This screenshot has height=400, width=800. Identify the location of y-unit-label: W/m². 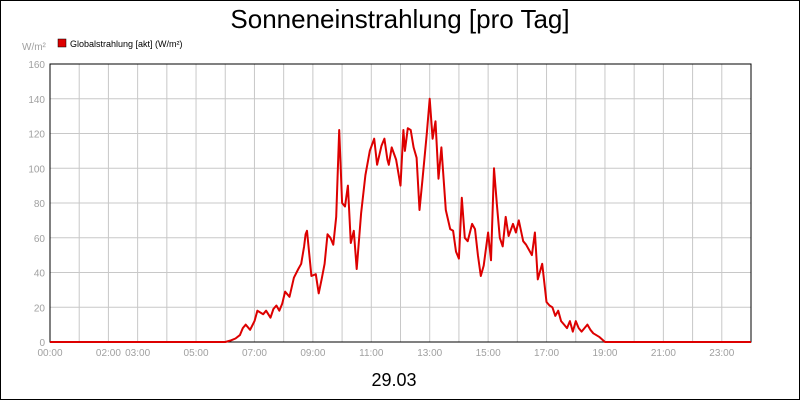
(34, 47).